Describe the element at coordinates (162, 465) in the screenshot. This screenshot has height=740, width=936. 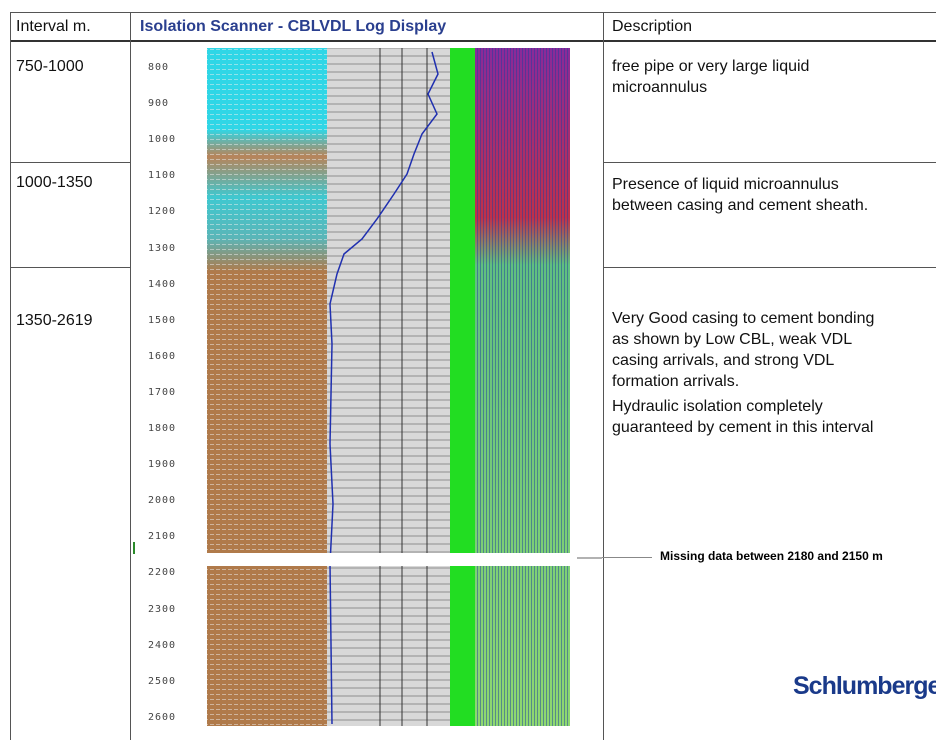
I see `depth-label: 1900` at that location.